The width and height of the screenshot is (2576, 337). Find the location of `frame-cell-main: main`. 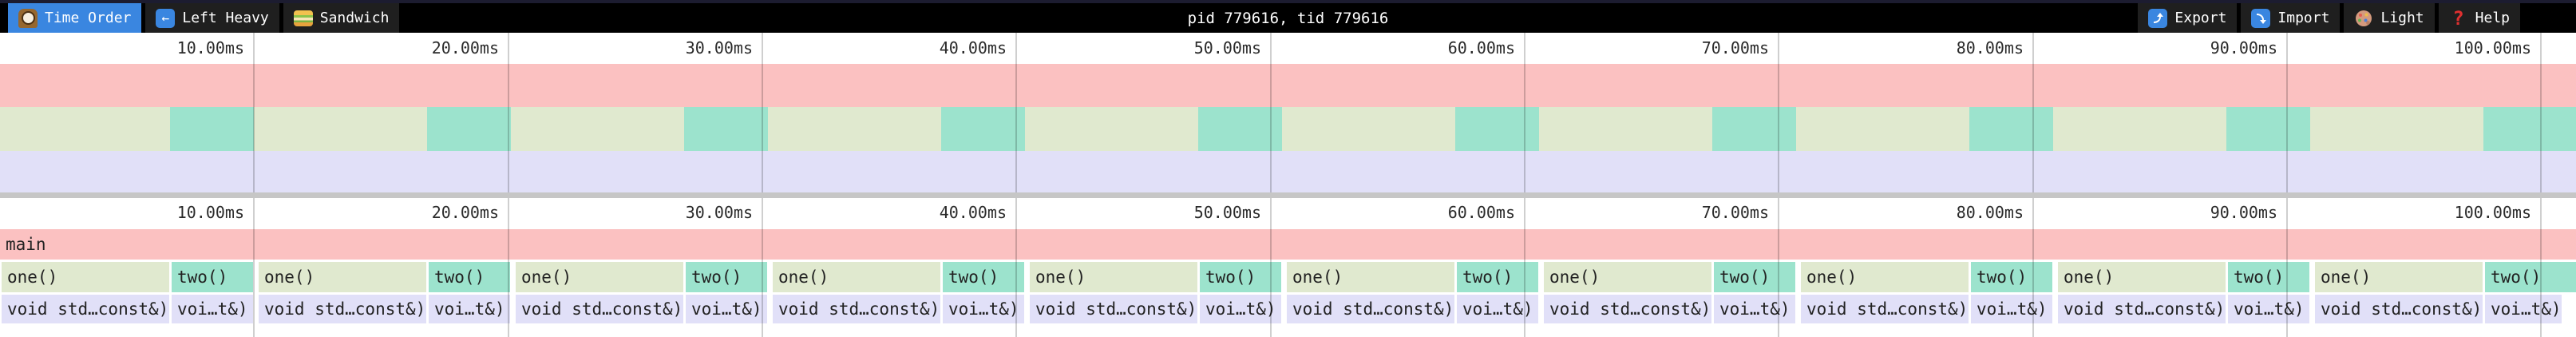

frame-cell-main: main is located at coordinates (1288, 244).